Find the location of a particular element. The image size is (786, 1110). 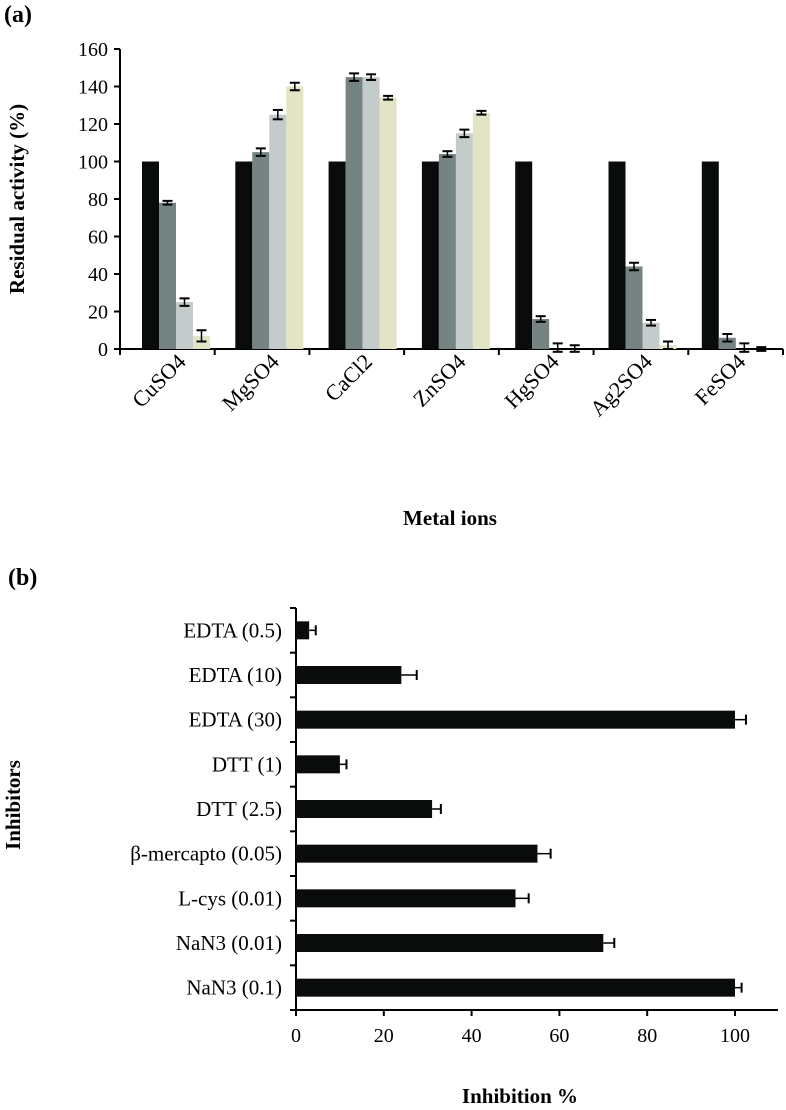

y-tick-label: 60 is located at coordinates (98, 238).